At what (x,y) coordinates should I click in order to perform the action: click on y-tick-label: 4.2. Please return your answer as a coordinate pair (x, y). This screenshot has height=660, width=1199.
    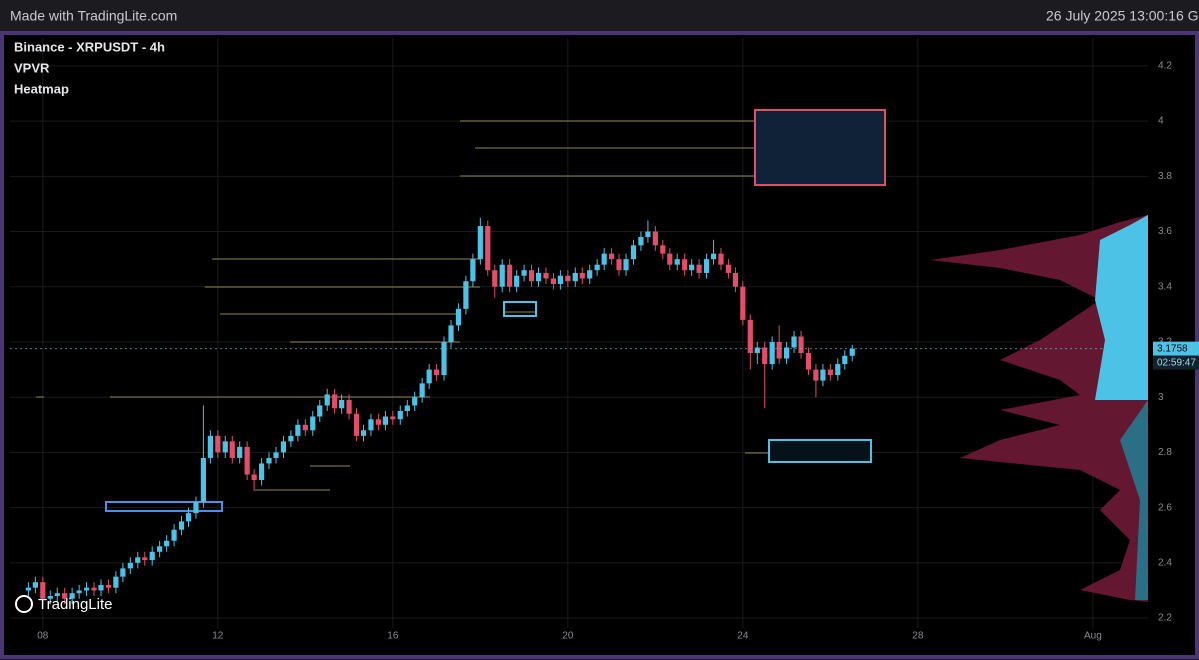
    Looking at the image, I should click on (1165, 66).